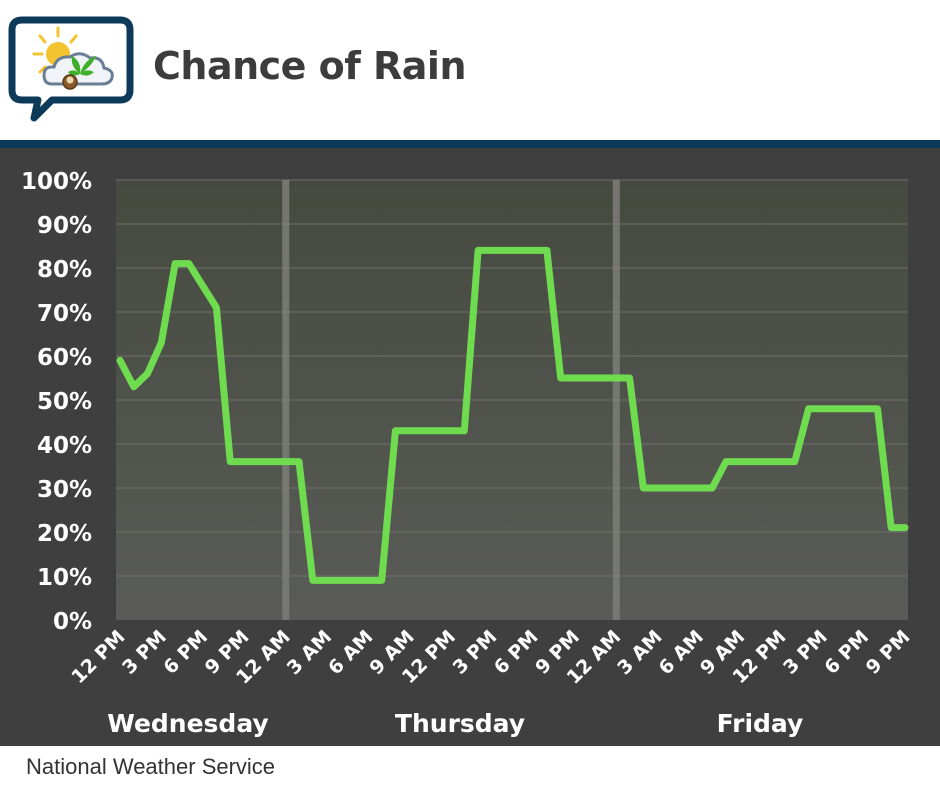 The width and height of the screenshot is (940, 788). I want to click on y-tick-label: 20%, so click(64, 534).